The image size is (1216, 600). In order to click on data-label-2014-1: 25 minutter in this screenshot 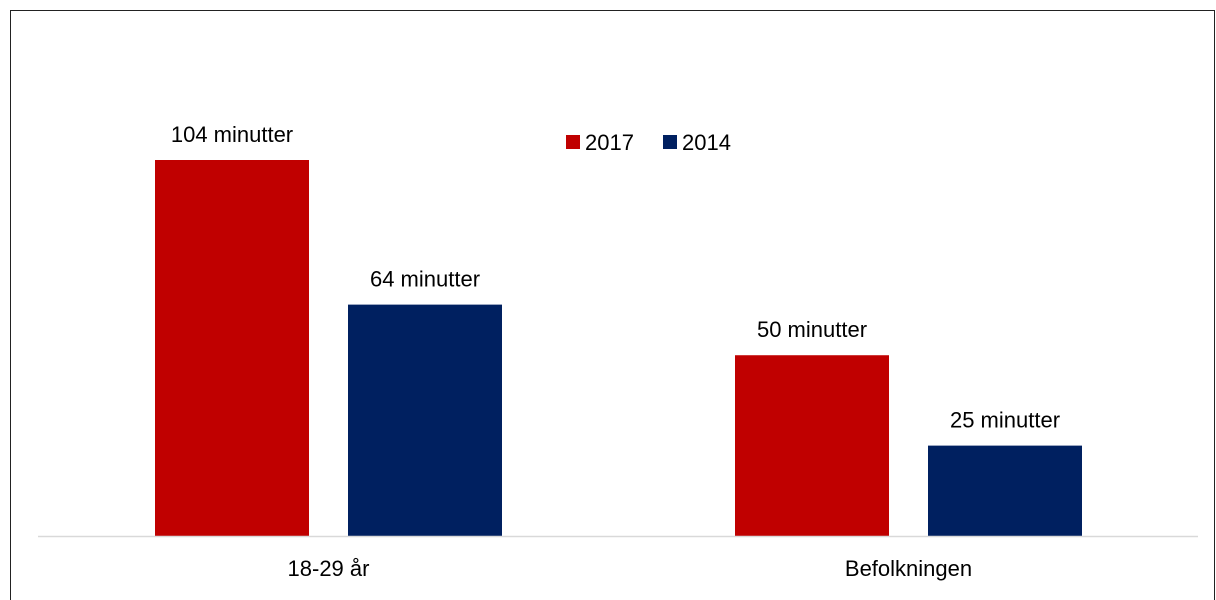, I will do `click(1005, 420)`.